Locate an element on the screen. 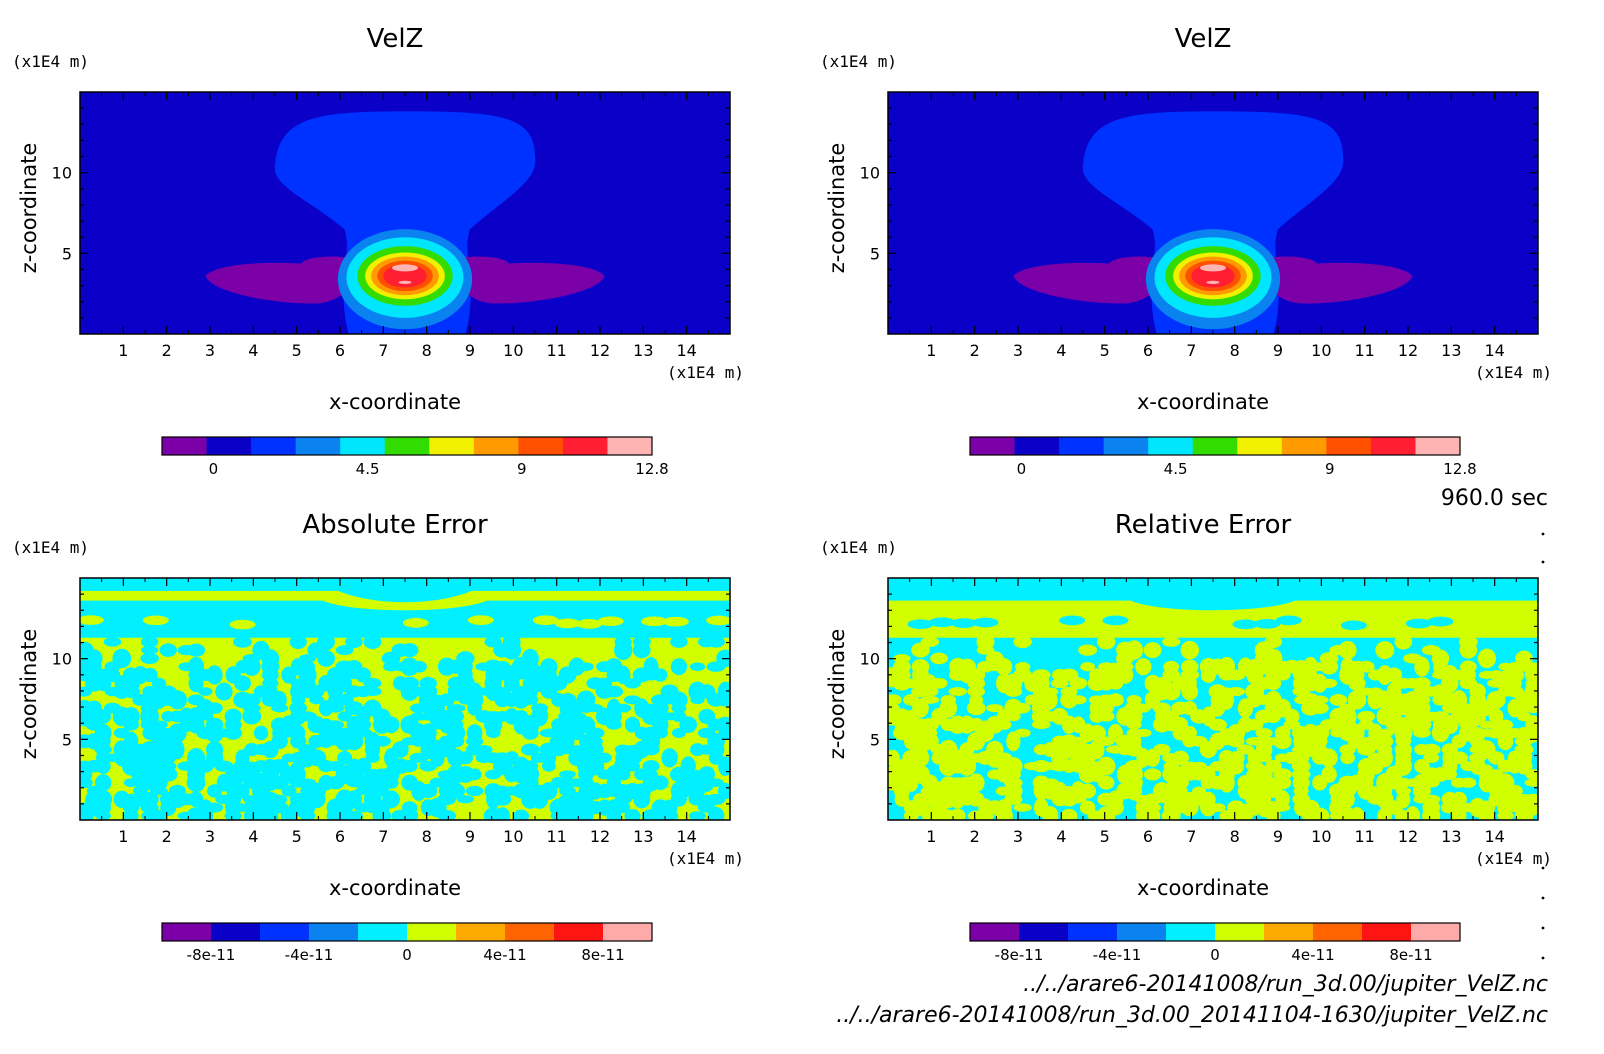 The height and width of the screenshot is (1054, 1604). time-label: 960.0 sec is located at coordinates (1494, 498).